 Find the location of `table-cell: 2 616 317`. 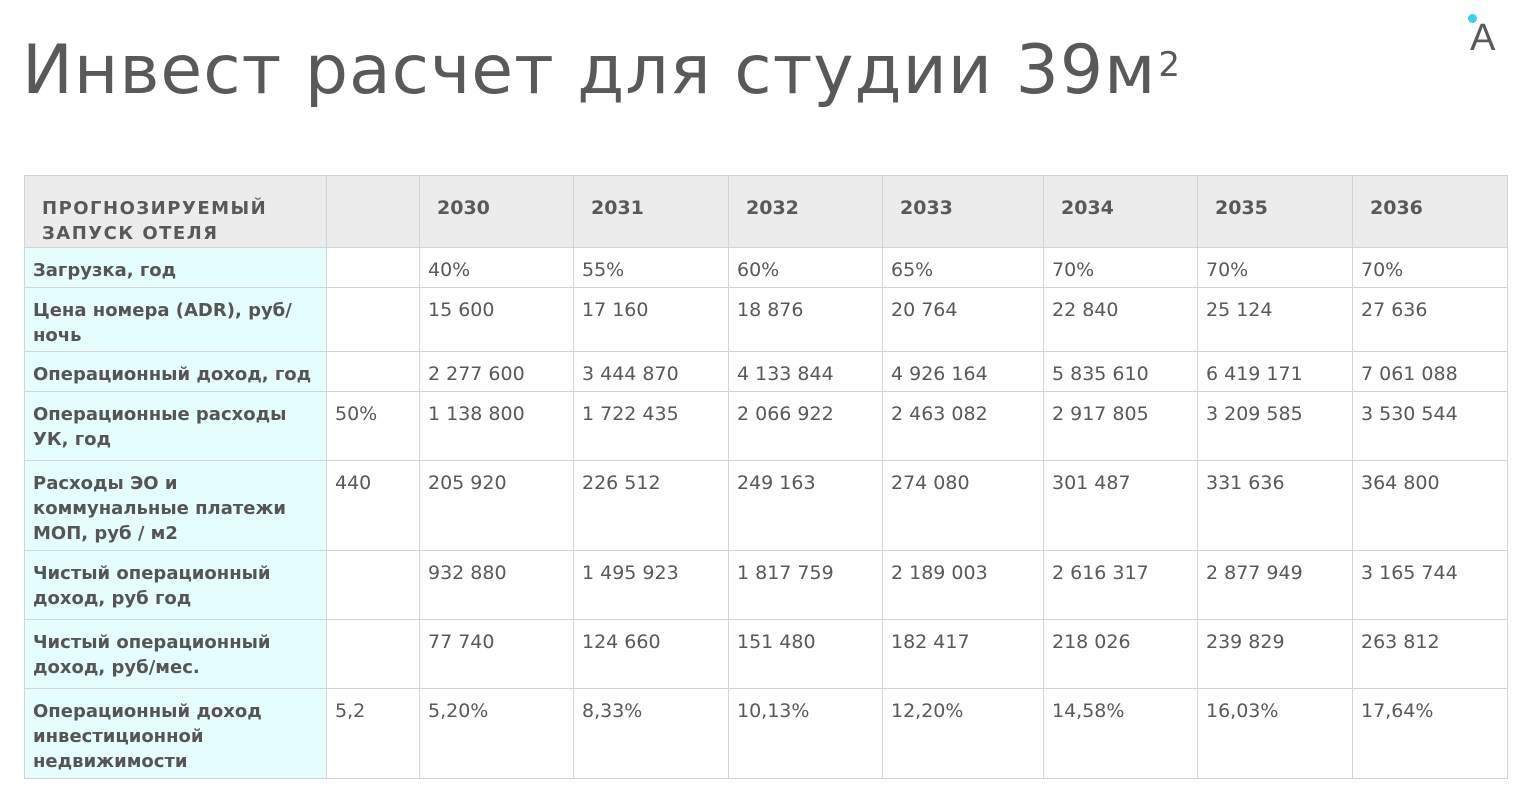

table-cell: 2 616 317 is located at coordinates (1120, 585).